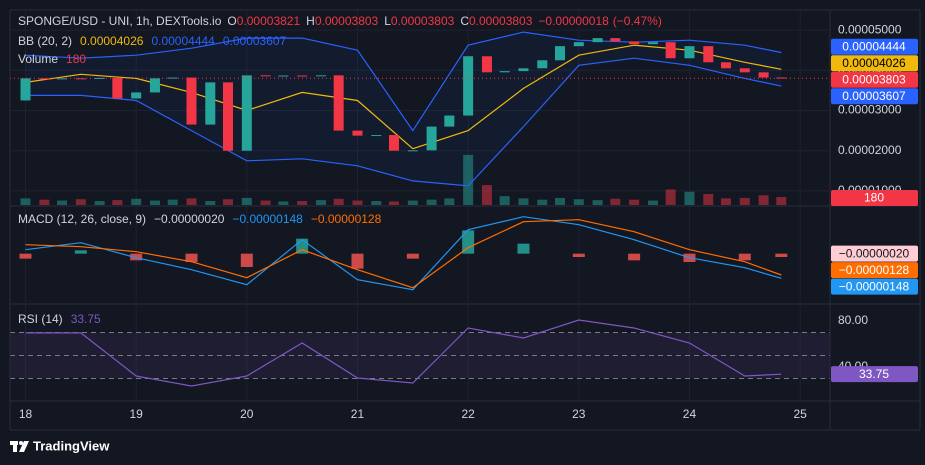  Describe the element at coordinates (358, 414) in the screenshot. I see `x-tick-label: 21` at that location.